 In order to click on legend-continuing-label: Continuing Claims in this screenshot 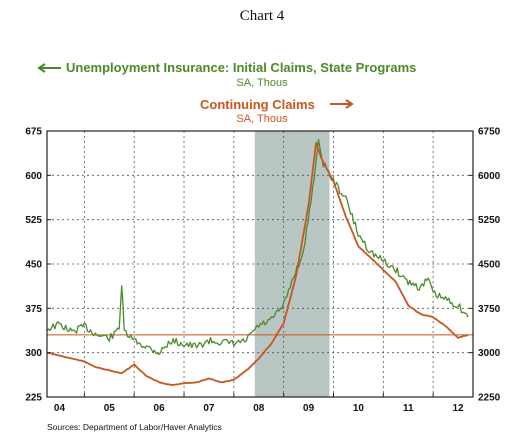, I will do `click(257, 104)`.